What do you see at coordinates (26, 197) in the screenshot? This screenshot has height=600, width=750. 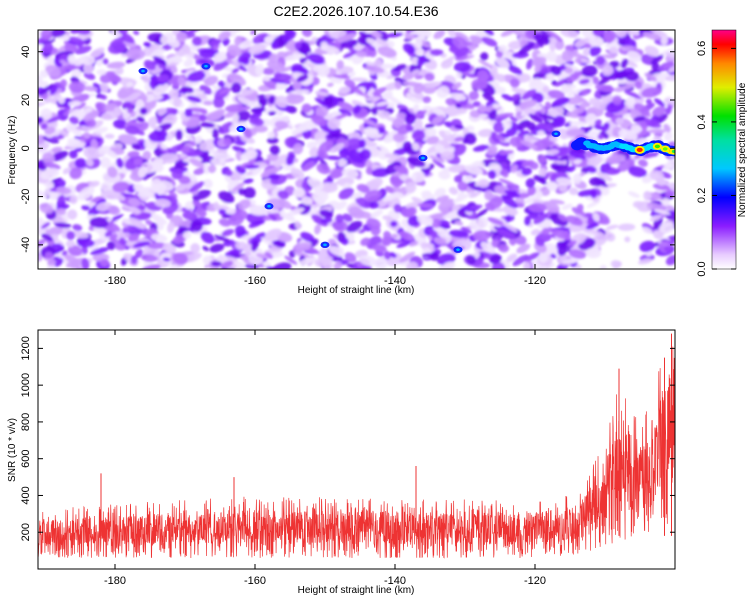 I see `heatmap-y-tick-label: -20` at bounding box center [26, 197].